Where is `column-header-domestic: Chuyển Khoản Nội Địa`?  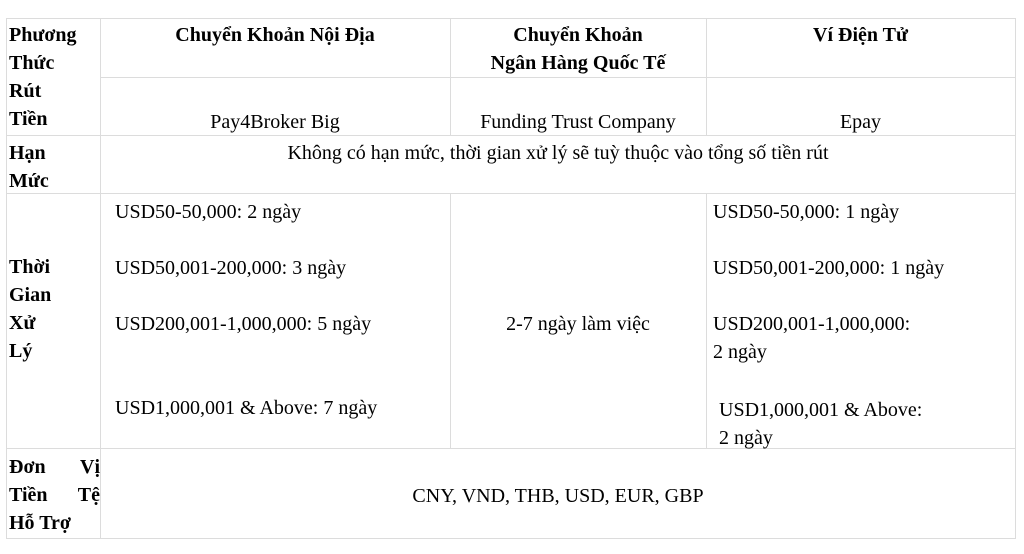
column-header-domestic: Chuyển Khoản Nội Địa is located at coordinates (275, 35).